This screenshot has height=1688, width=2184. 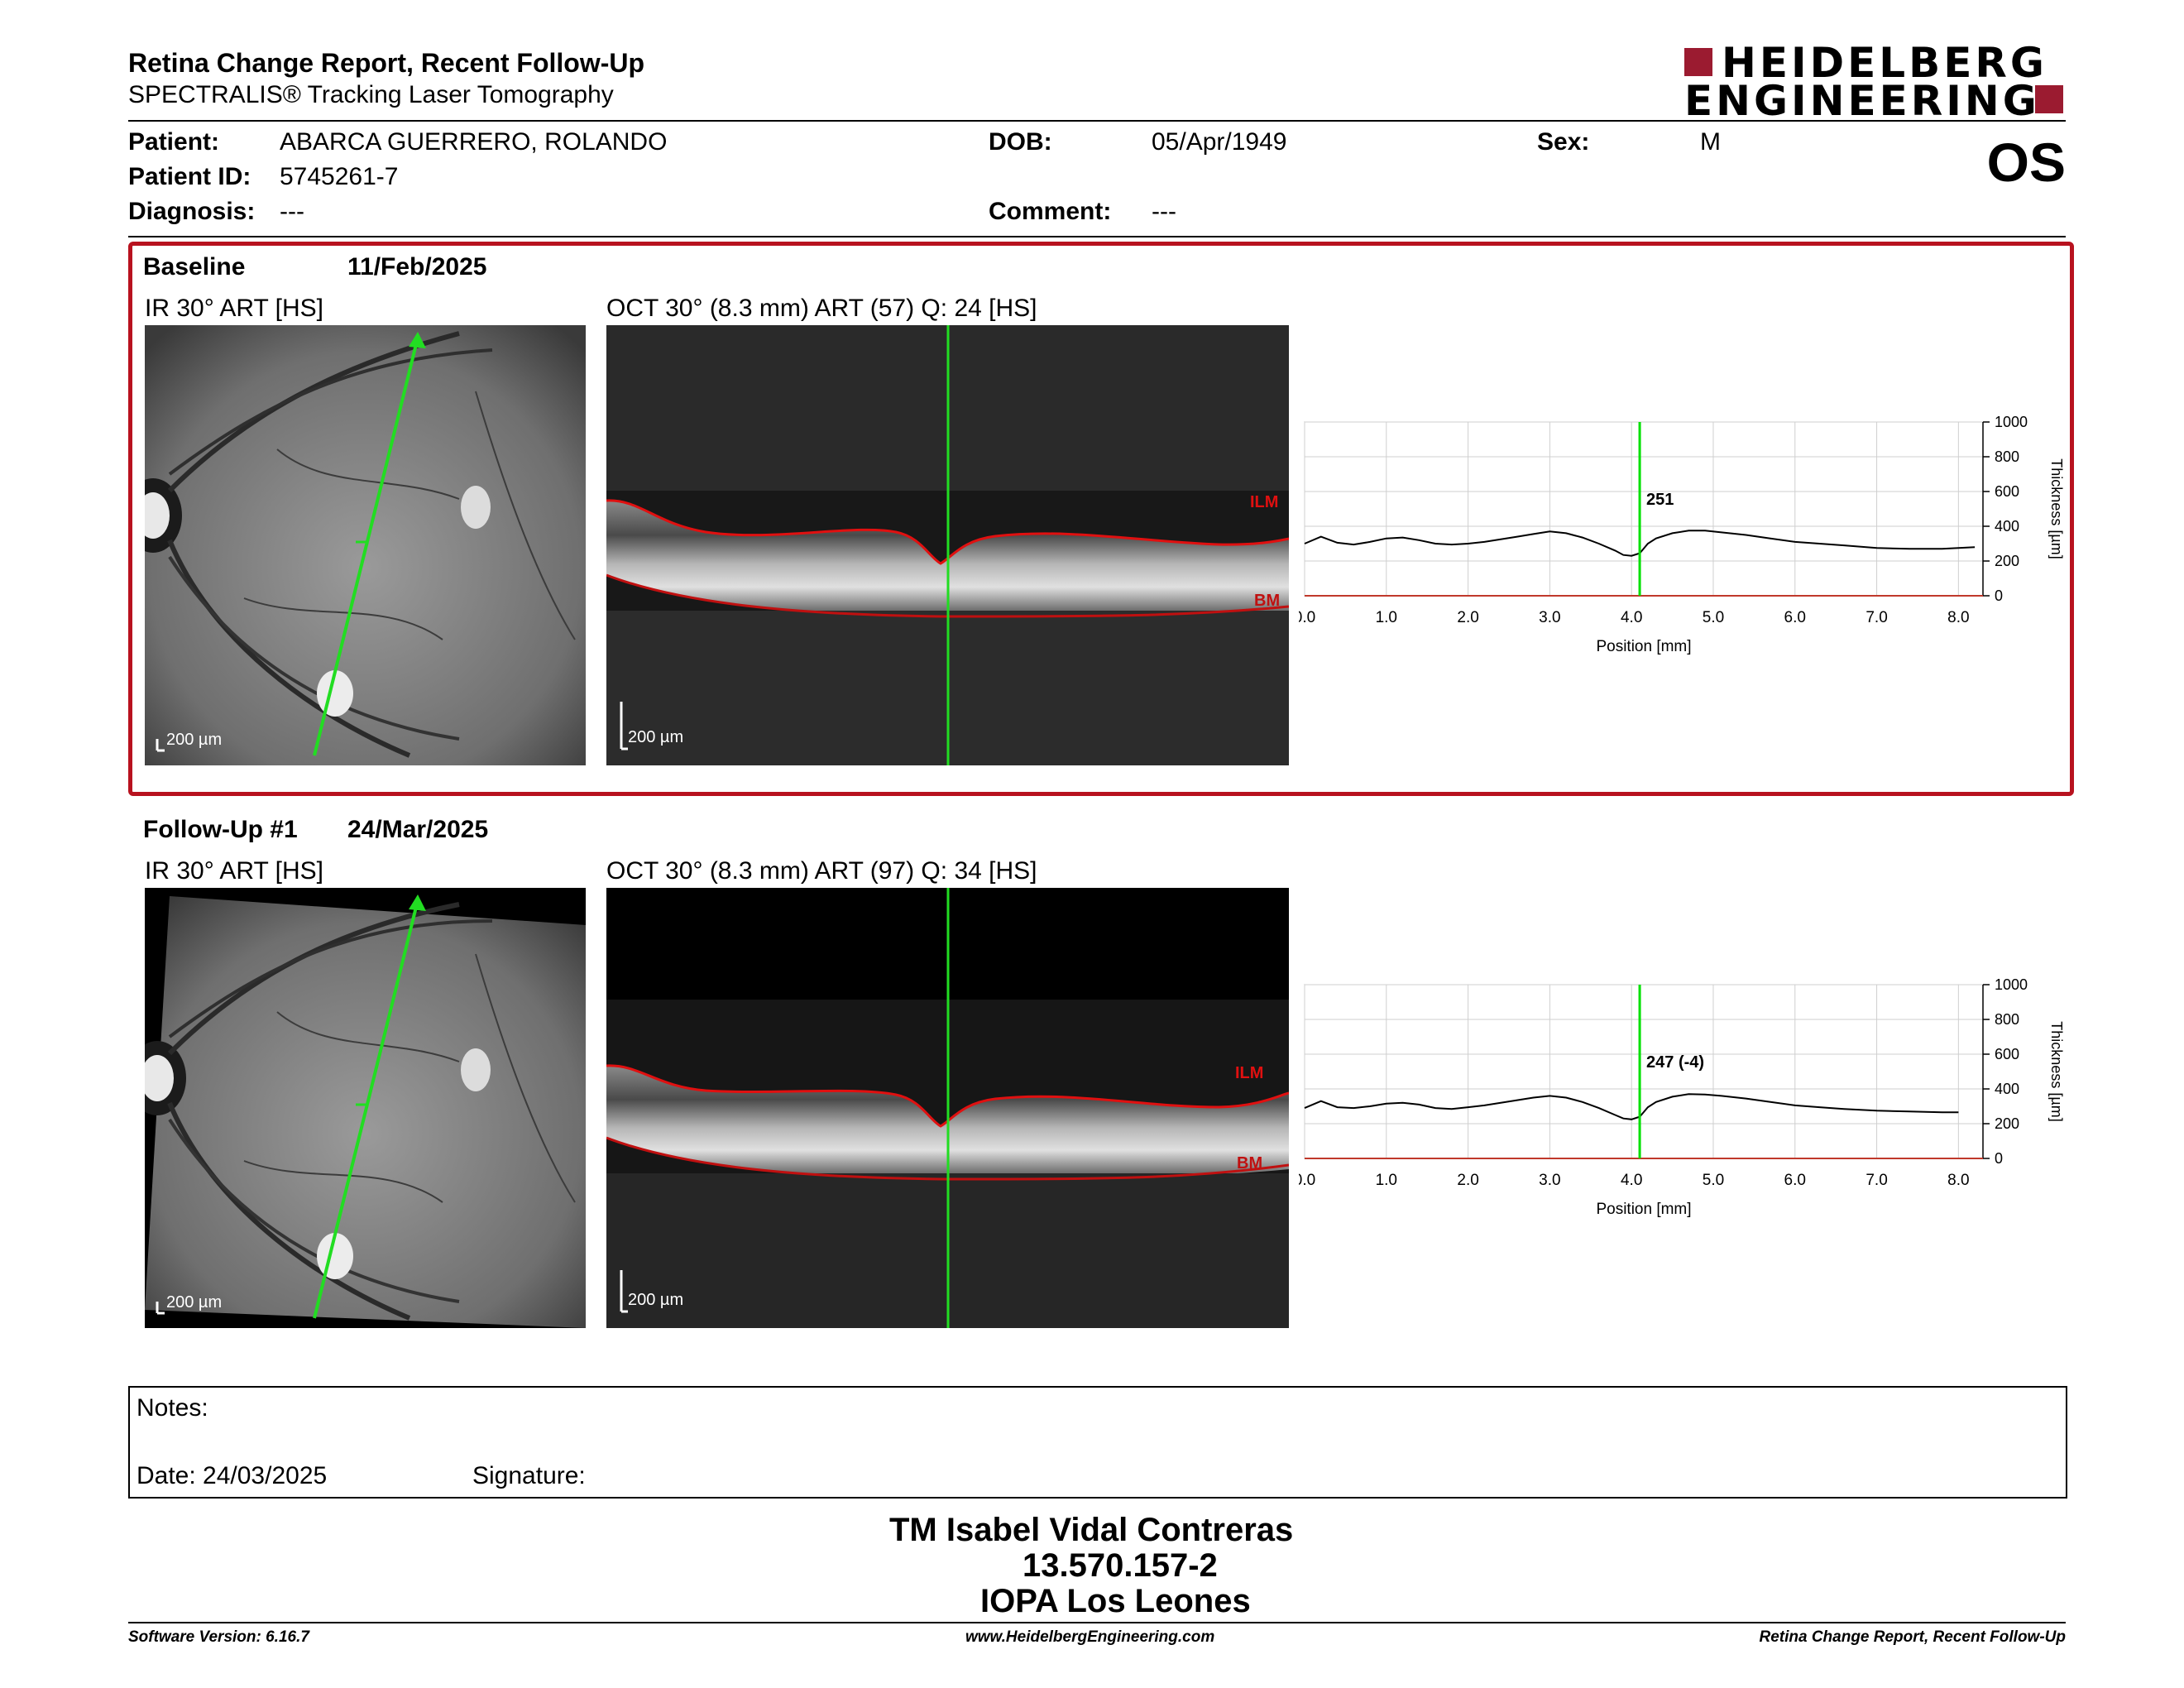 What do you see at coordinates (1097, 236) in the screenshot?
I see `patient-divider` at bounding box center [1097, 236].